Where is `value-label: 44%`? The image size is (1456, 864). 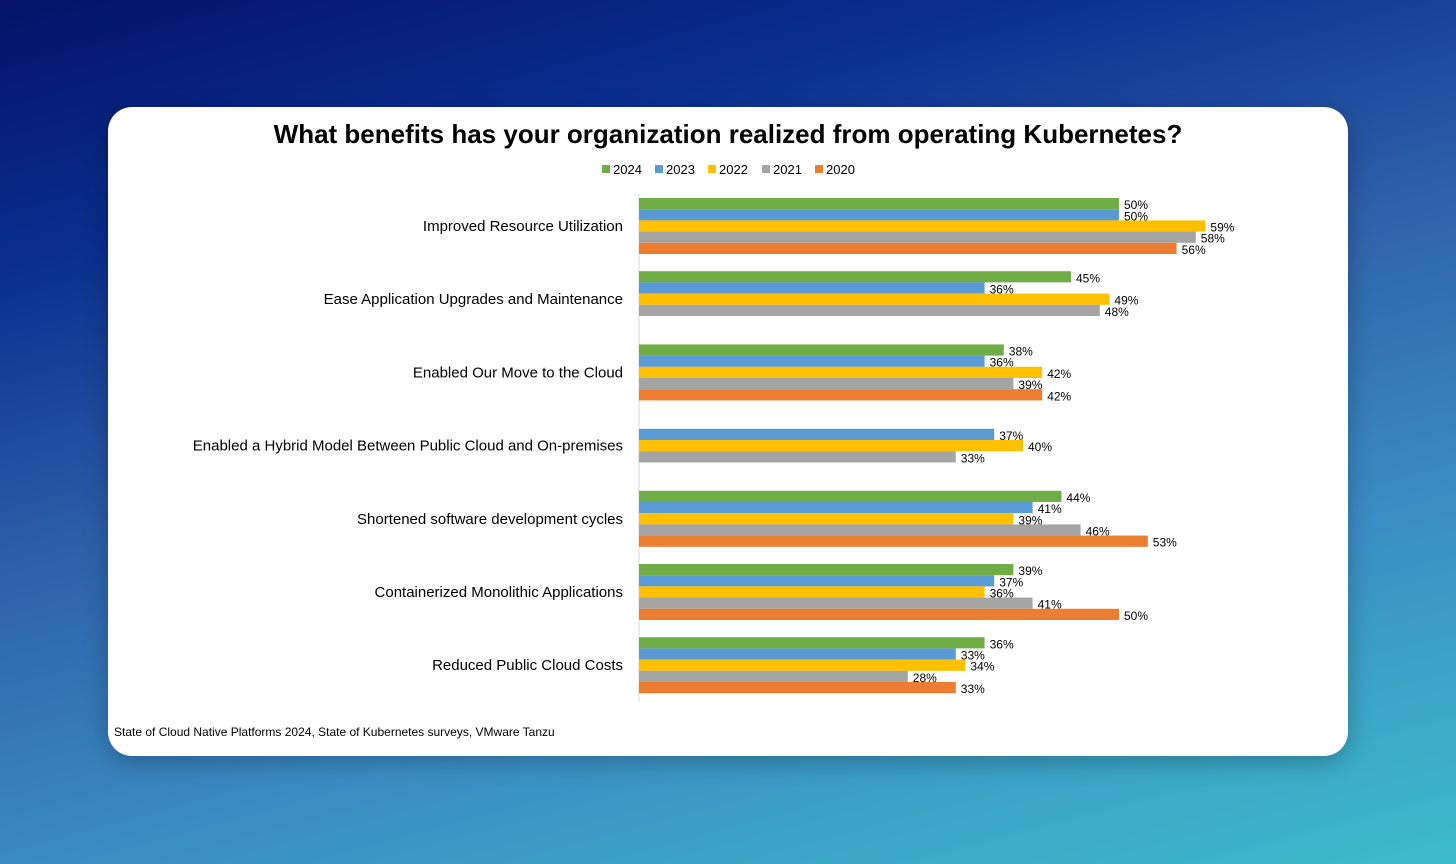 value-label: 44% is located at coordinates (1078, 498).